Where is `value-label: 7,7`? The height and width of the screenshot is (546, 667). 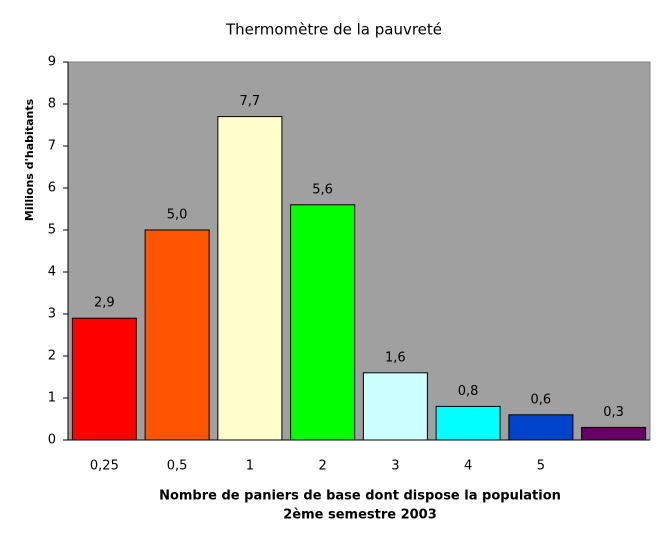
value-label: 7,7 is located at coordinates (250, 101).